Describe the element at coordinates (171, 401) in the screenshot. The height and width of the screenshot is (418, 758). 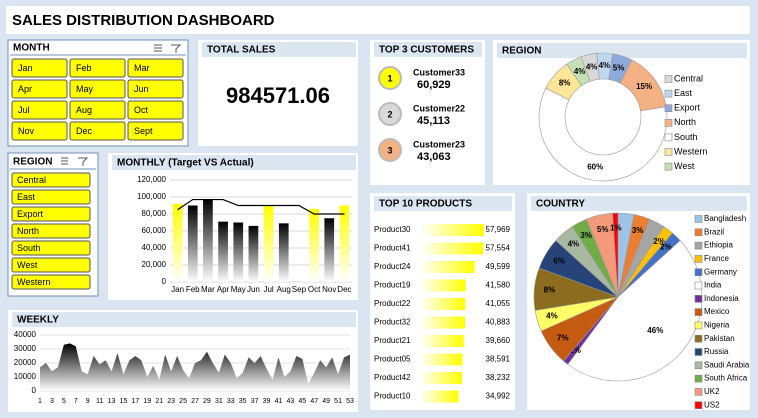
I see `x-tick-label: 23` at that location.